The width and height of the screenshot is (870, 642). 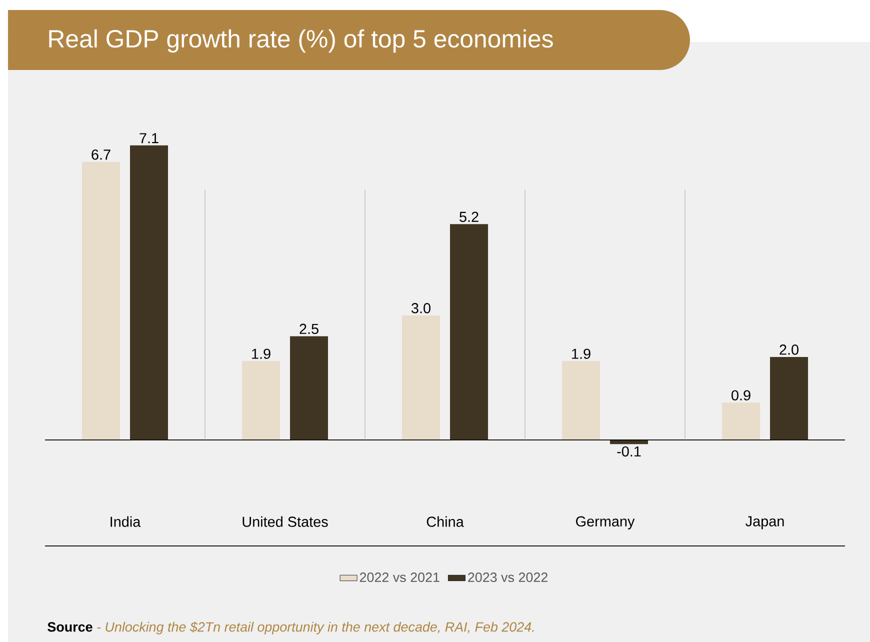 I want to click on text: Source, so click(x=70, y=627).